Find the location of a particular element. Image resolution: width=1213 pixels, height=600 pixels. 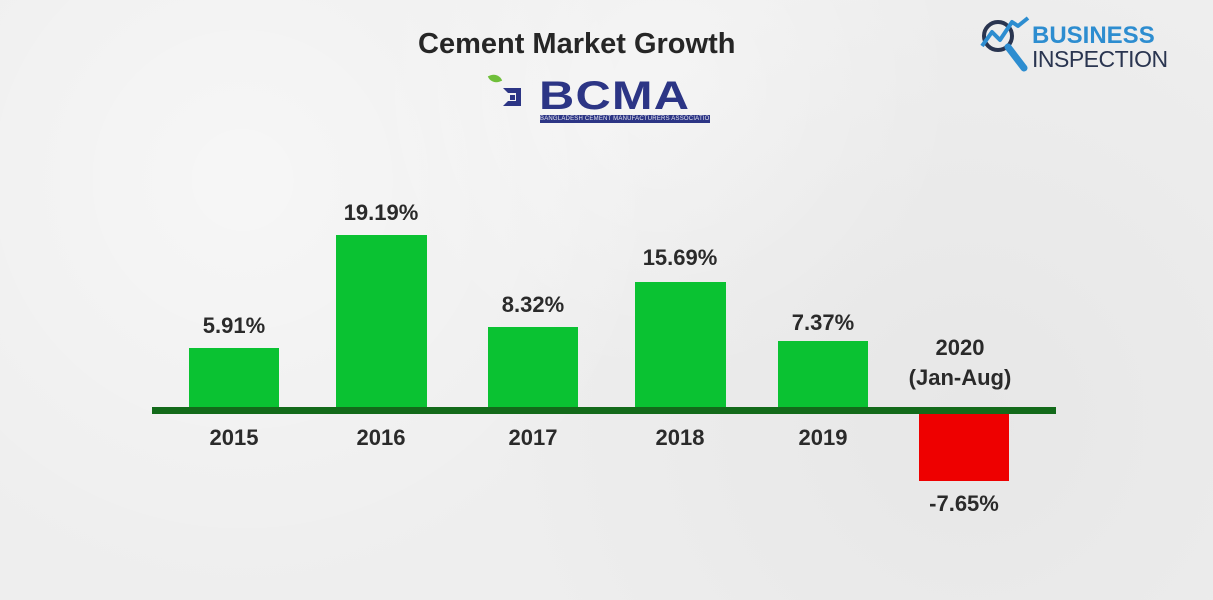

value-label-2019: 7.37% is located at coordinates (823, 322).